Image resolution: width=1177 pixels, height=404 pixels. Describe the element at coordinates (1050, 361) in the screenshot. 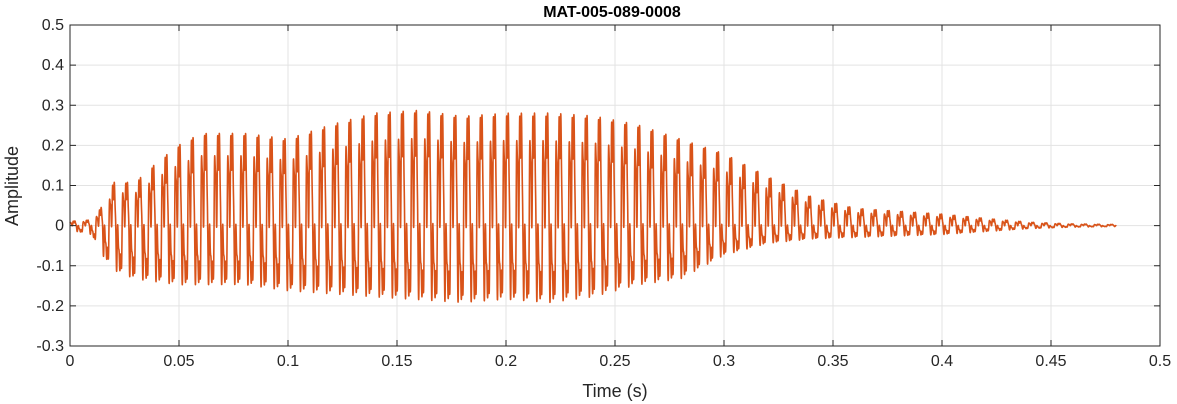

I see `x-tick-label: 0.45` at that location.